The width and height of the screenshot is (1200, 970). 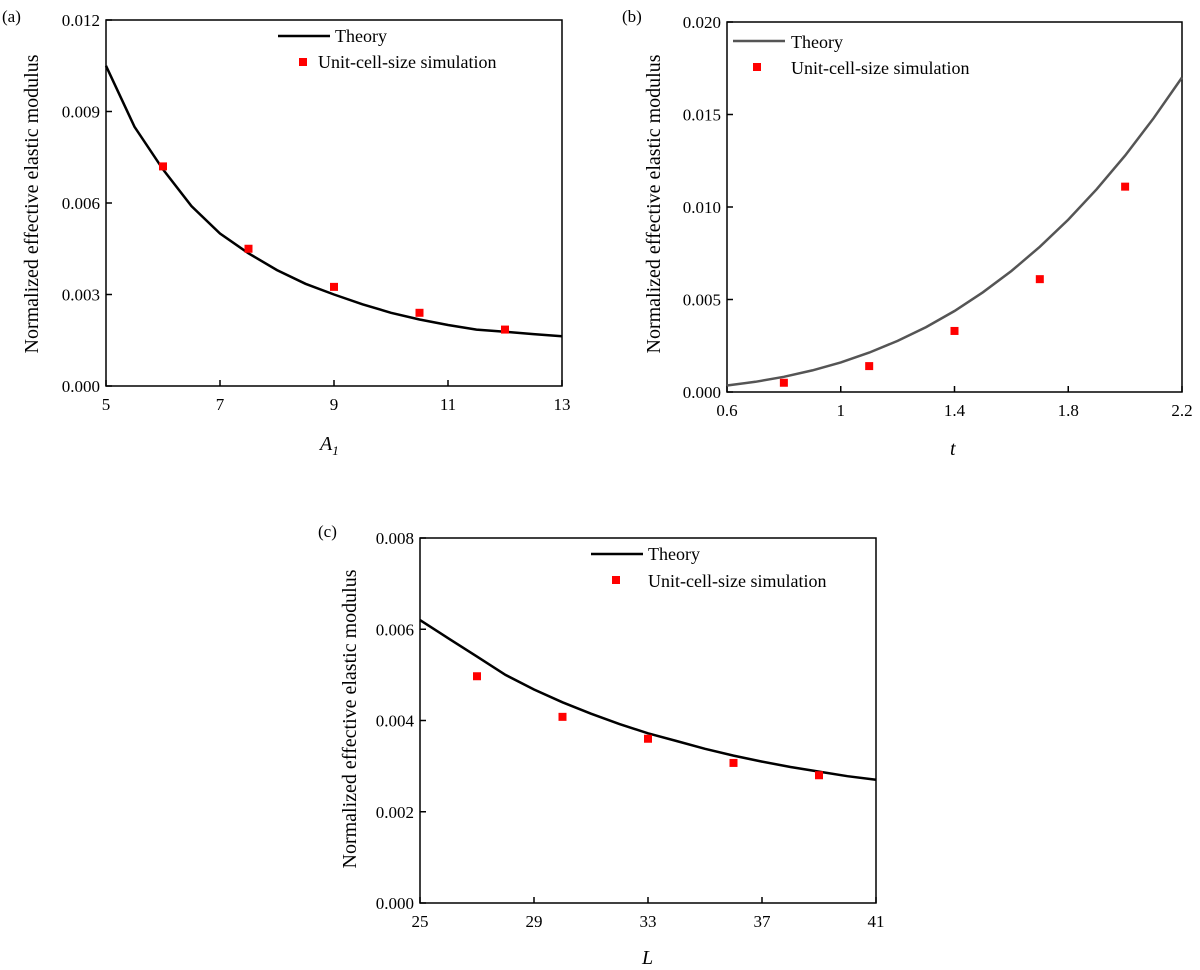 What do you see at coordinates (726, 410) in the screenshot?
I see `x-tick-label: 0.6` at bounding box center [726, 410].